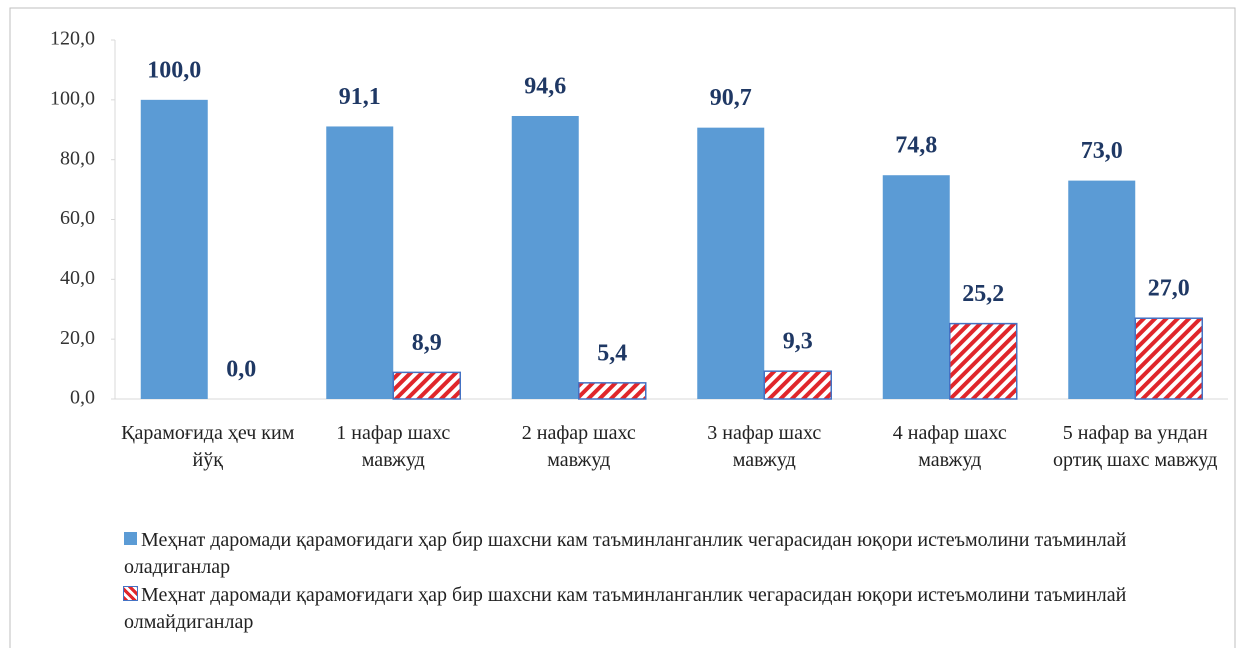  What do you see at coordinates (241, 370) in the screenshot?
I see `value-label: 0,0` at bounding box center [241, 370].